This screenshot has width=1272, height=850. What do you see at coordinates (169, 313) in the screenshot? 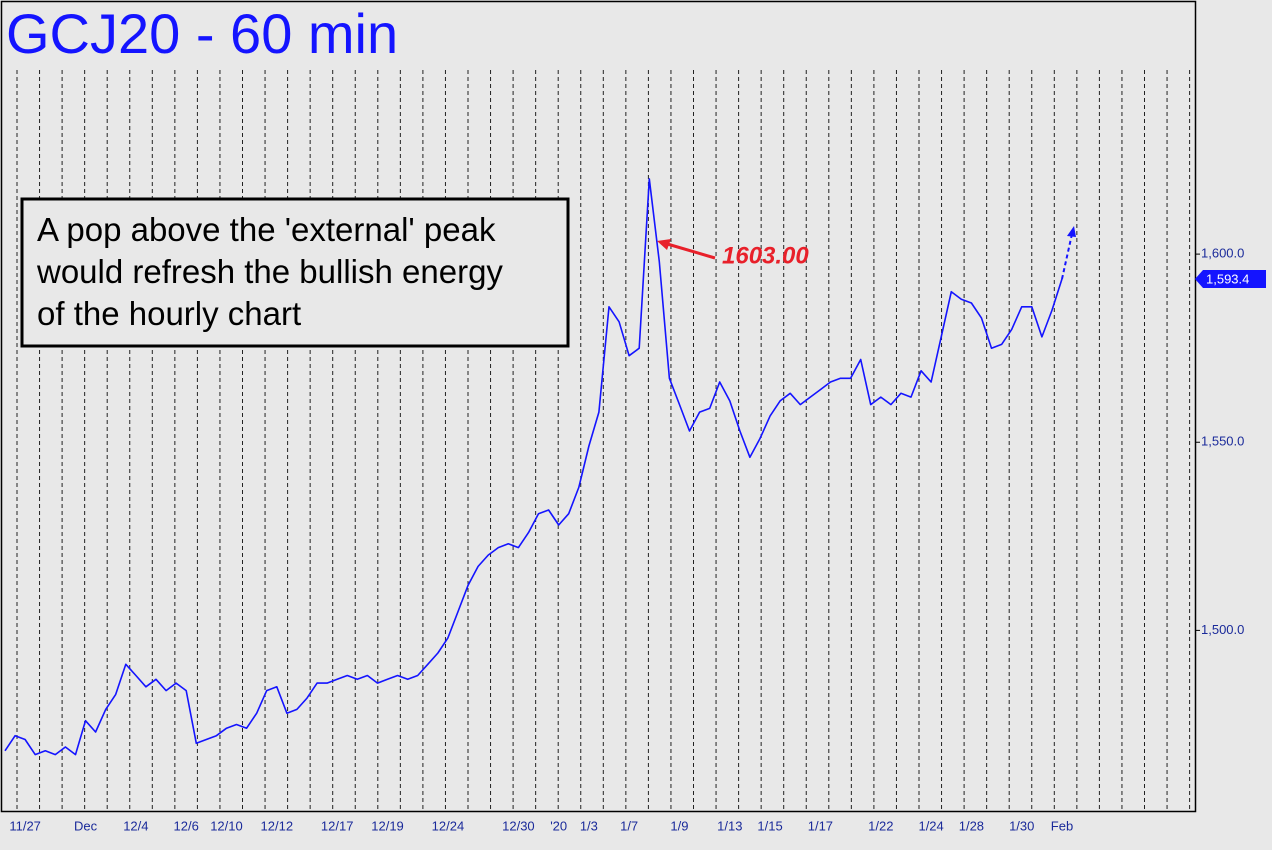
I see `annotation-line: of the hourly chart` at bounding box center [169, 313].